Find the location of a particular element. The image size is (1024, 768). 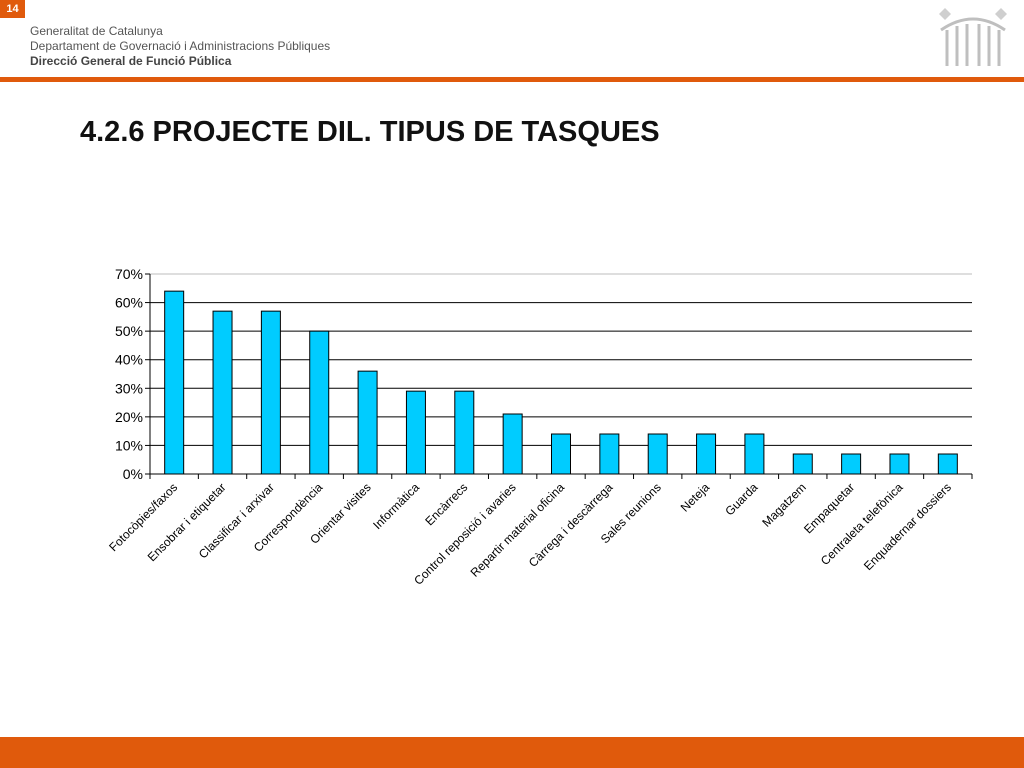

y-tick-label: 30% is located at coordinates (129, 388).